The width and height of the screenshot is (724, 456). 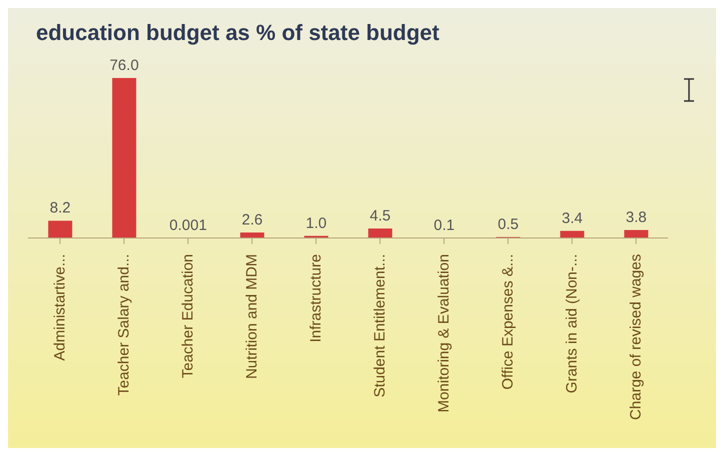 What do you see at coordinates (252, 220) in the screenshot?
I see `data-label: 2.6` at bounding box center [252, 220].